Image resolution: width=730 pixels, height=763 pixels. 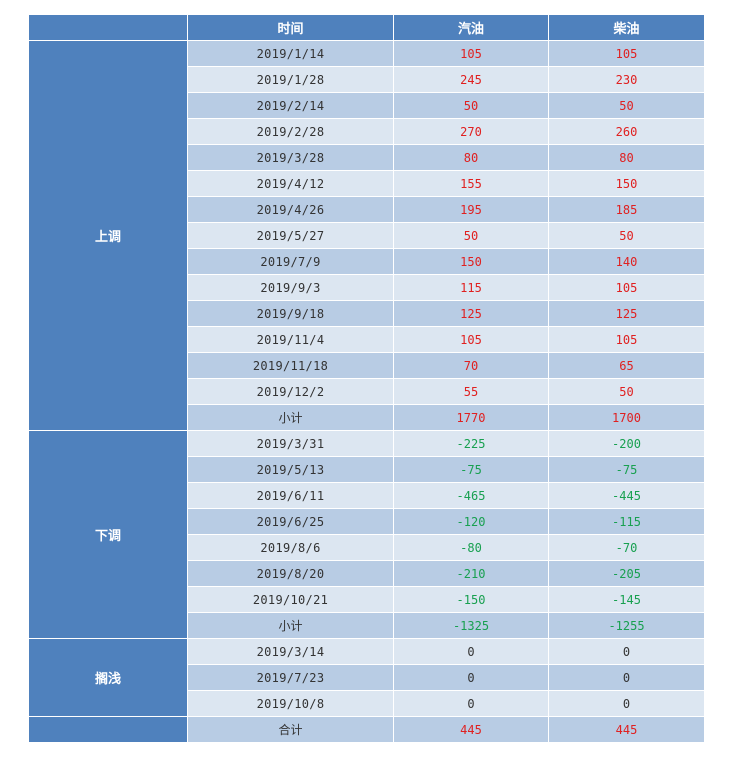 I want to click on date-cell: 2019/12/2, so click(x=290, y=391).